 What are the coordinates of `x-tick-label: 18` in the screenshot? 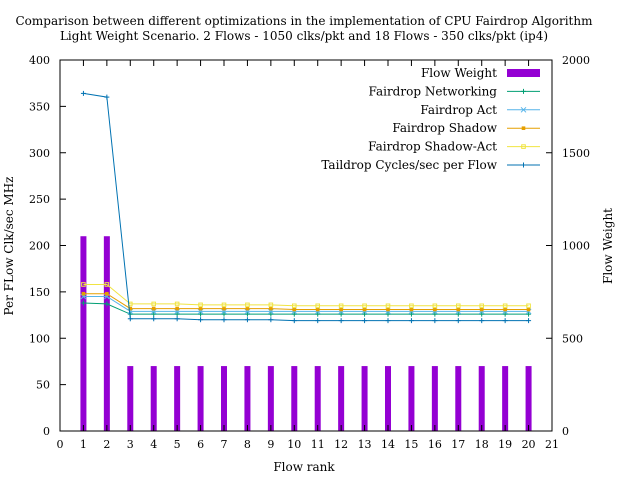 It's located at (482, 444).